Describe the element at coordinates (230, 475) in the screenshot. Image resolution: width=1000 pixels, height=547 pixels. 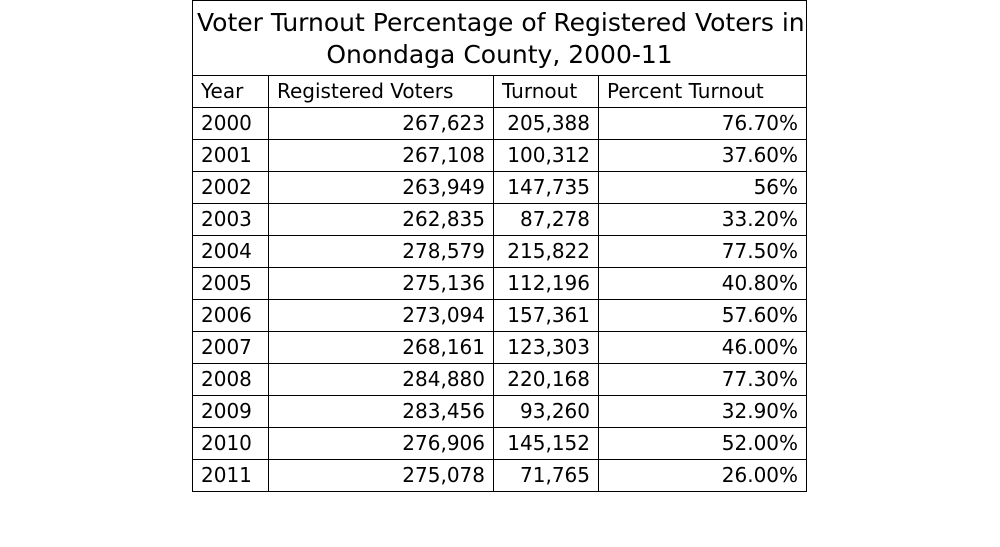
I see `year-cell: 2011` at that location.